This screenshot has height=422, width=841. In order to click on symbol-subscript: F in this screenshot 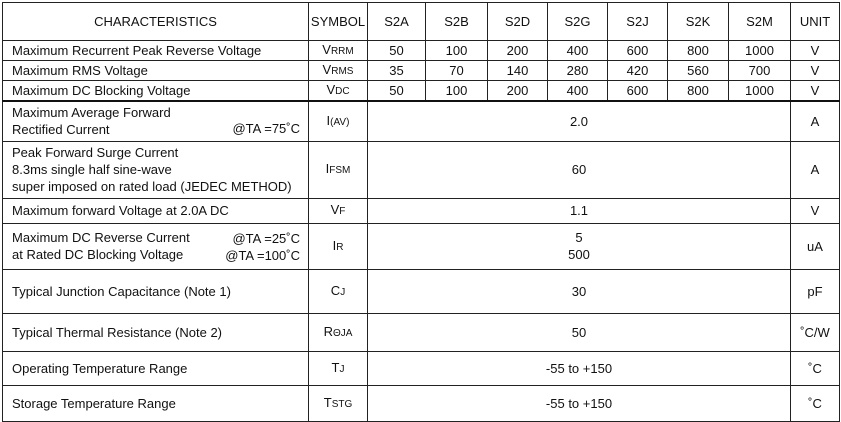, I will do `click(342, 211)`.